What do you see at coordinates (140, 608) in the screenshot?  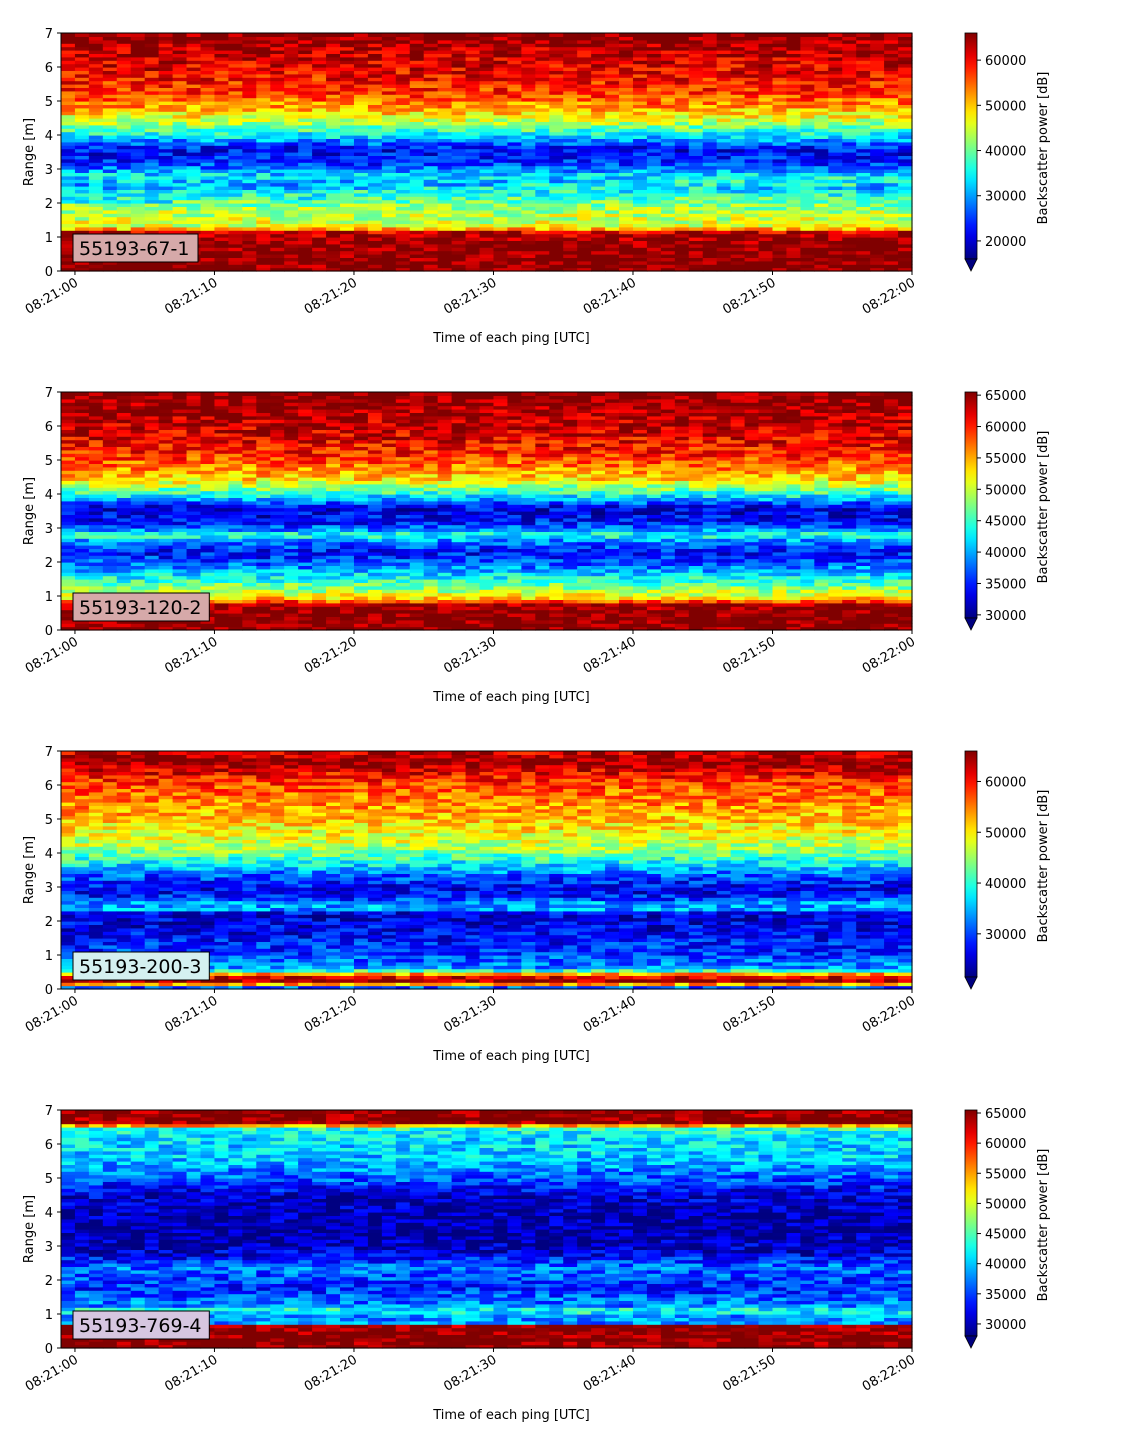 I see `panel-label: 55193-120-2` at bounding box center [140, 608].